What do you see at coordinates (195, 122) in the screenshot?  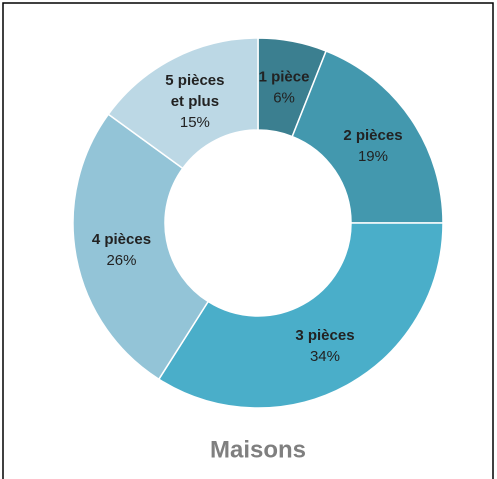 I see `slice-value-label: 15%` at bounding box center [195, 122].